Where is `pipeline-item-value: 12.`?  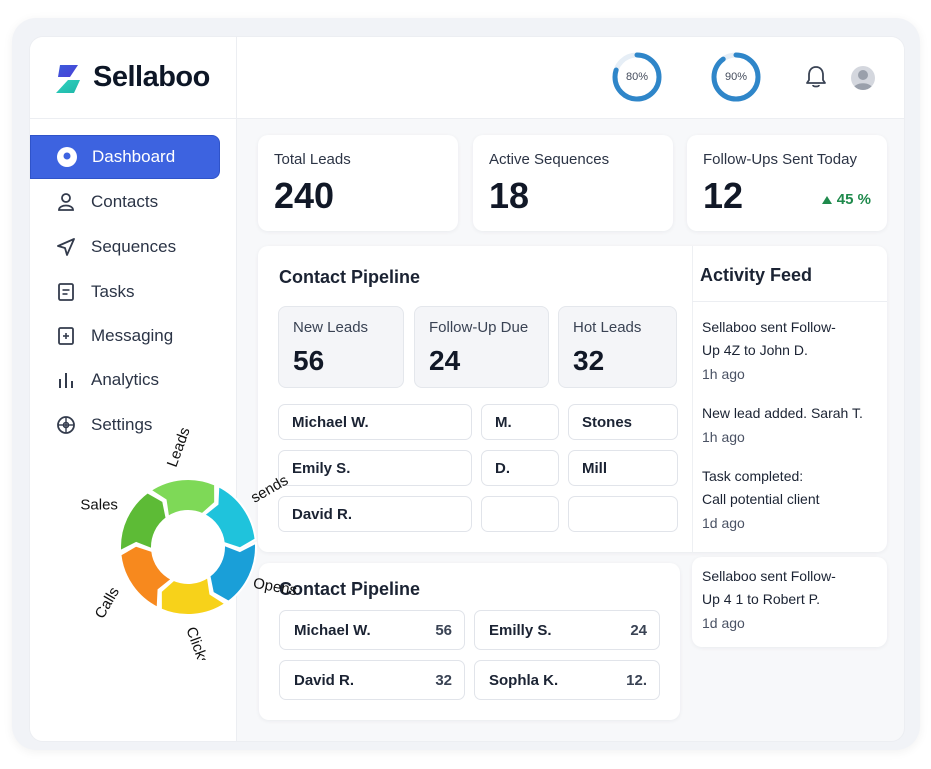 pipeline-item-value: 12. is located at coordinates (636, 680).